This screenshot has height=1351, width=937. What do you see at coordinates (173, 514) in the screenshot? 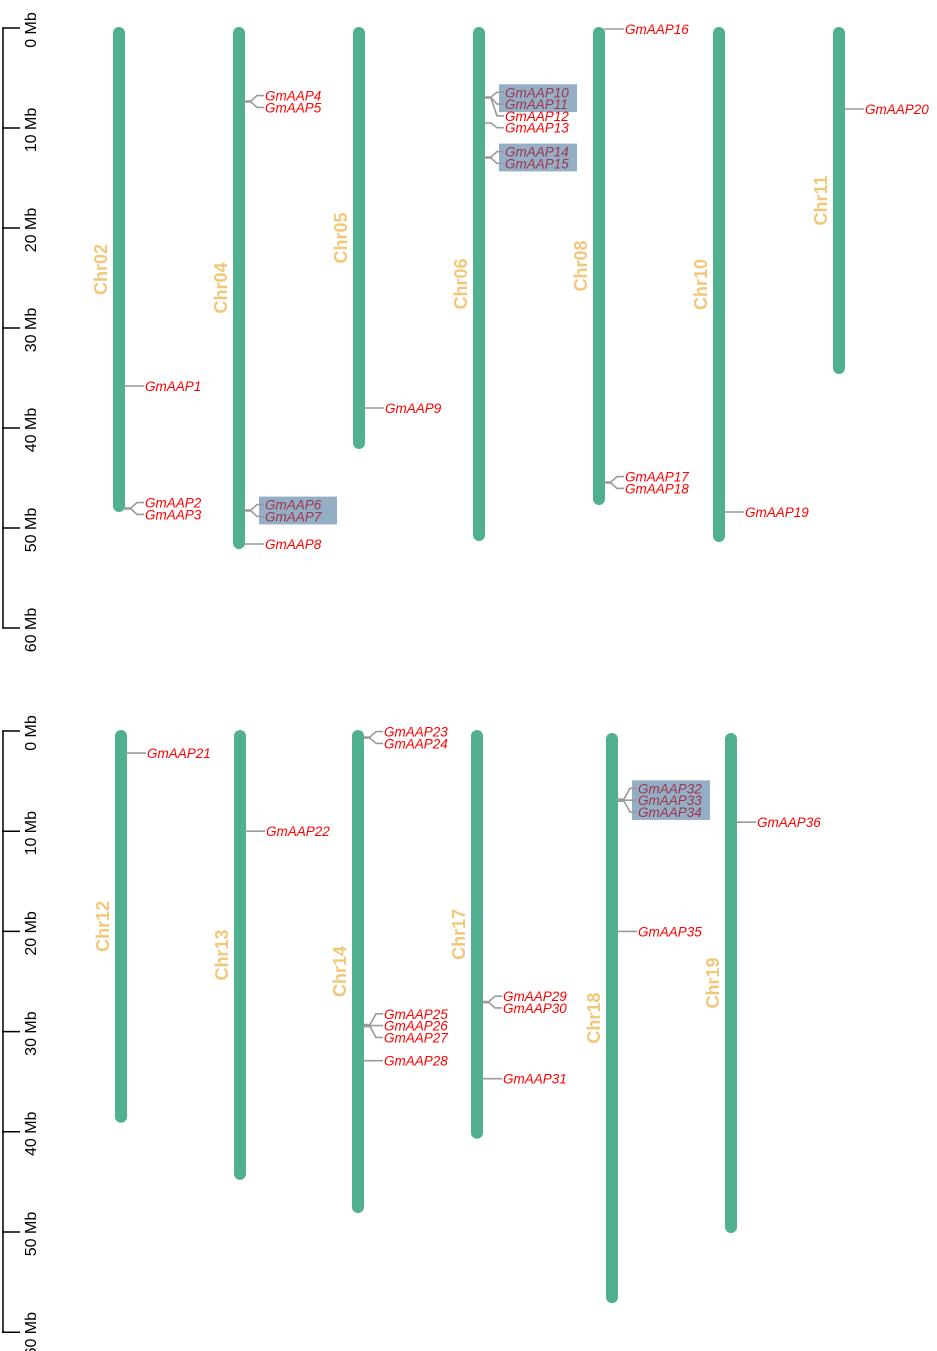
I see `gene-label: GmAAP3` at bounding box center [173, 514].